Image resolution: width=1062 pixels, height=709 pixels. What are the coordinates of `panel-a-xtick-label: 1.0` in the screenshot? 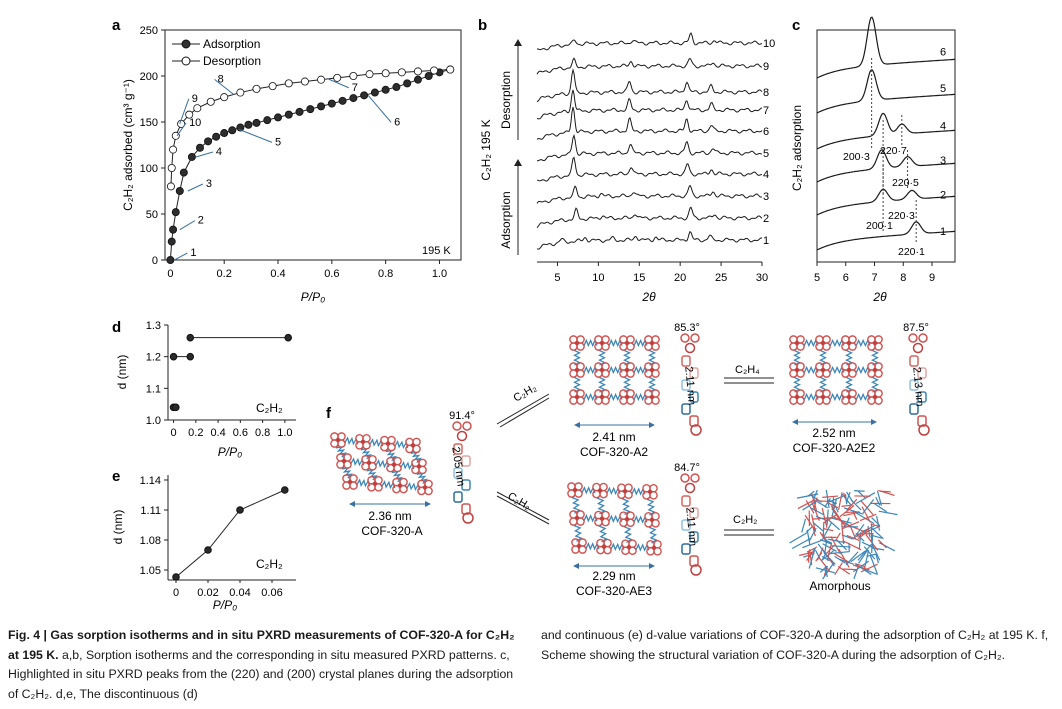 It's located at (439, 274).